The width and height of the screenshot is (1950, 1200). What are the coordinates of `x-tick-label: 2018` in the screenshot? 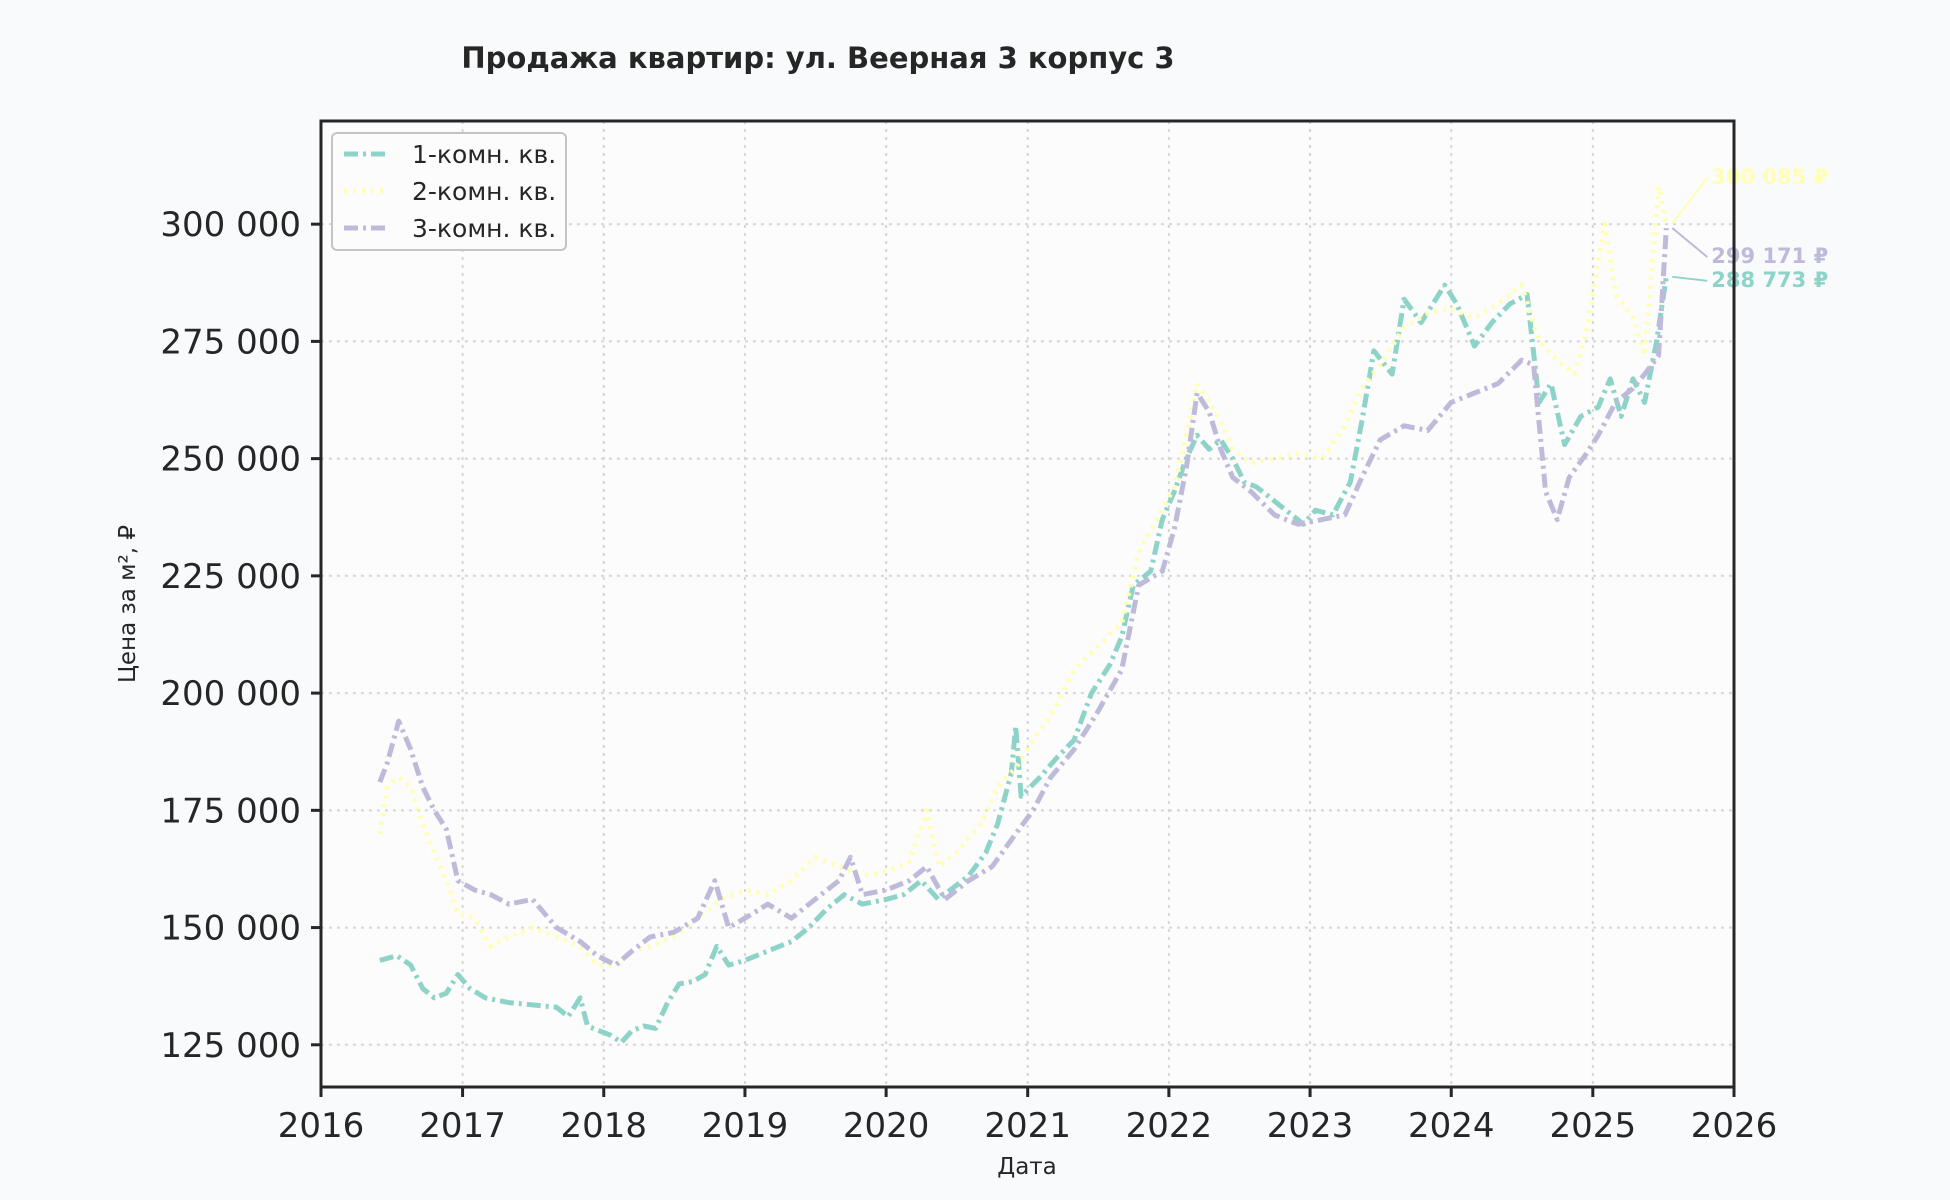 It's located at (603, 1126).